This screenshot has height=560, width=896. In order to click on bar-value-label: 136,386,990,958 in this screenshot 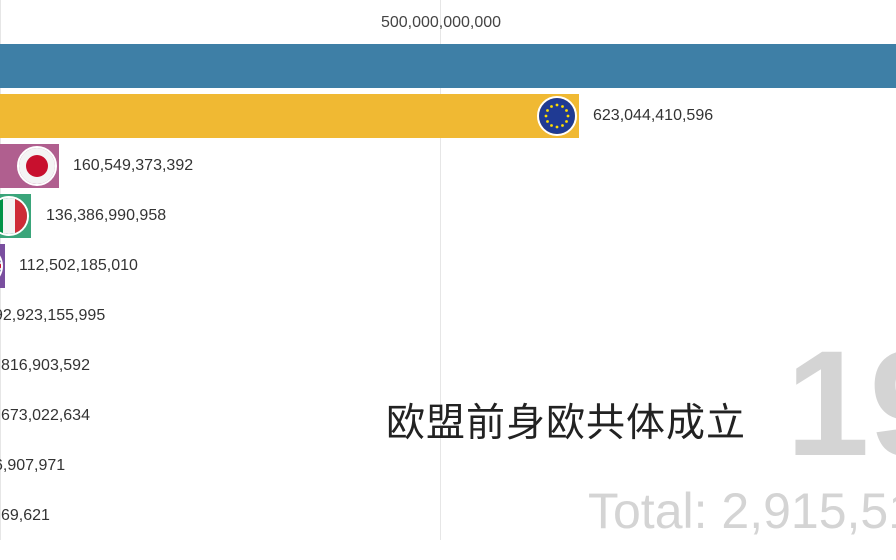, I will do `click(106, 215)`.